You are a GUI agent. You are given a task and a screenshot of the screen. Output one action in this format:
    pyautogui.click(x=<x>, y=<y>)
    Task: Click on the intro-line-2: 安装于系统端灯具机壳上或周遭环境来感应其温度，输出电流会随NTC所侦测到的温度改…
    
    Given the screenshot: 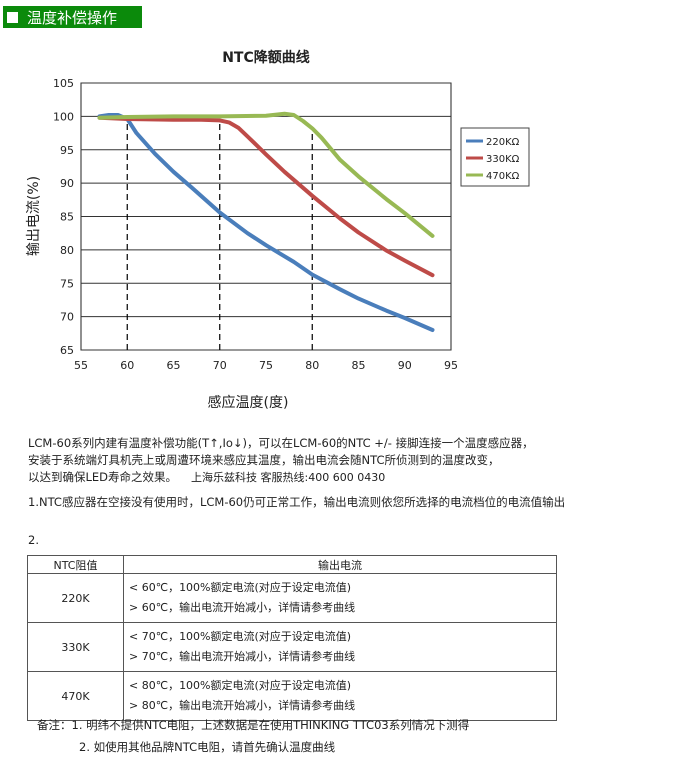 What is the action you would take?
    pyautogui.click(x=264, y=460)
    